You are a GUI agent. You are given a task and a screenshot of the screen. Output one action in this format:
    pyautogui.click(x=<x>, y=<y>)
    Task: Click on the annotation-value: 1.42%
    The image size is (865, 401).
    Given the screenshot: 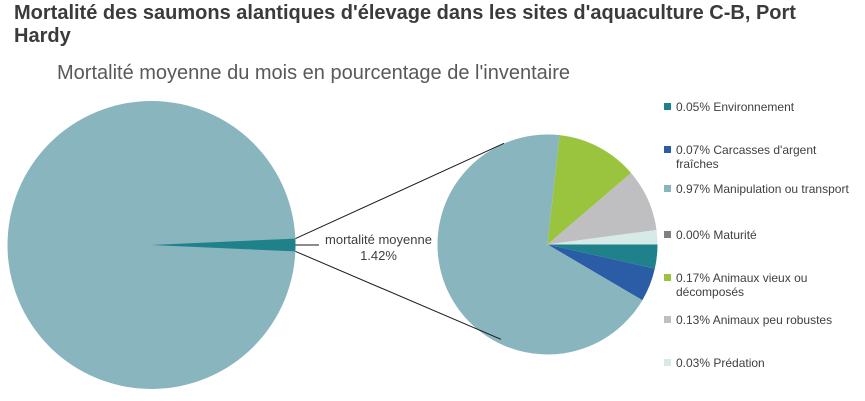 What is the action you would take?
    pyautogui.click(x=378, y=255)
    